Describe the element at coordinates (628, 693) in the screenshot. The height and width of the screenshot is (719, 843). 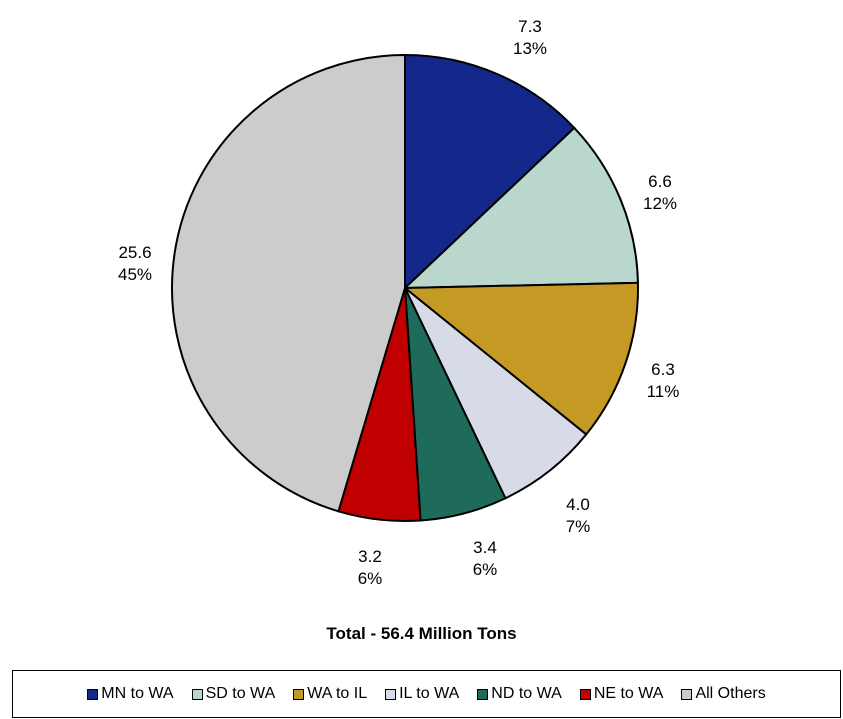
I see `legend-label: NE to WA` at that location.